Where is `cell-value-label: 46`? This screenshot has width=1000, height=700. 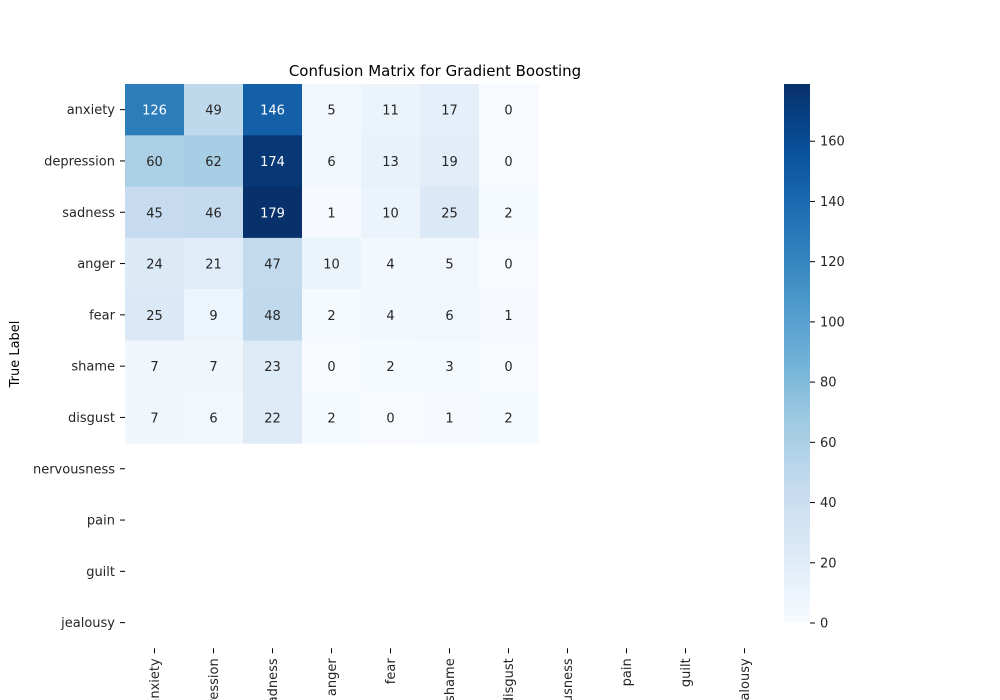 cell-value-label: 46 is located at coordinates (213, 213).